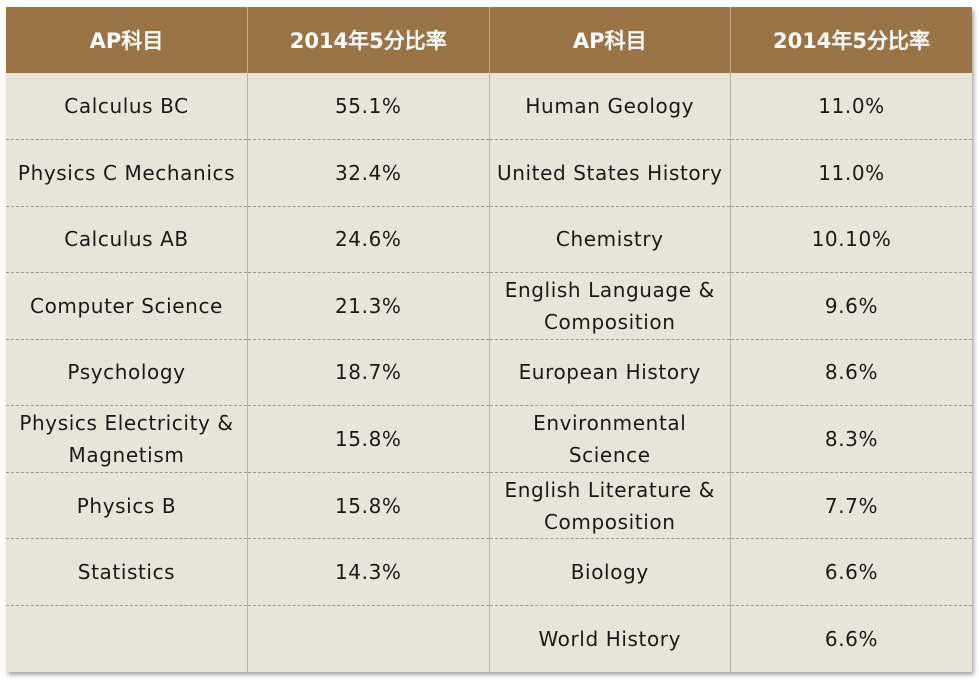 The width and height of the screenshot is (979, 680). What do you see at coordinates (610, 638) in the screenshot?
I see `subject-cell: World History` at bounding box center [610, 638].